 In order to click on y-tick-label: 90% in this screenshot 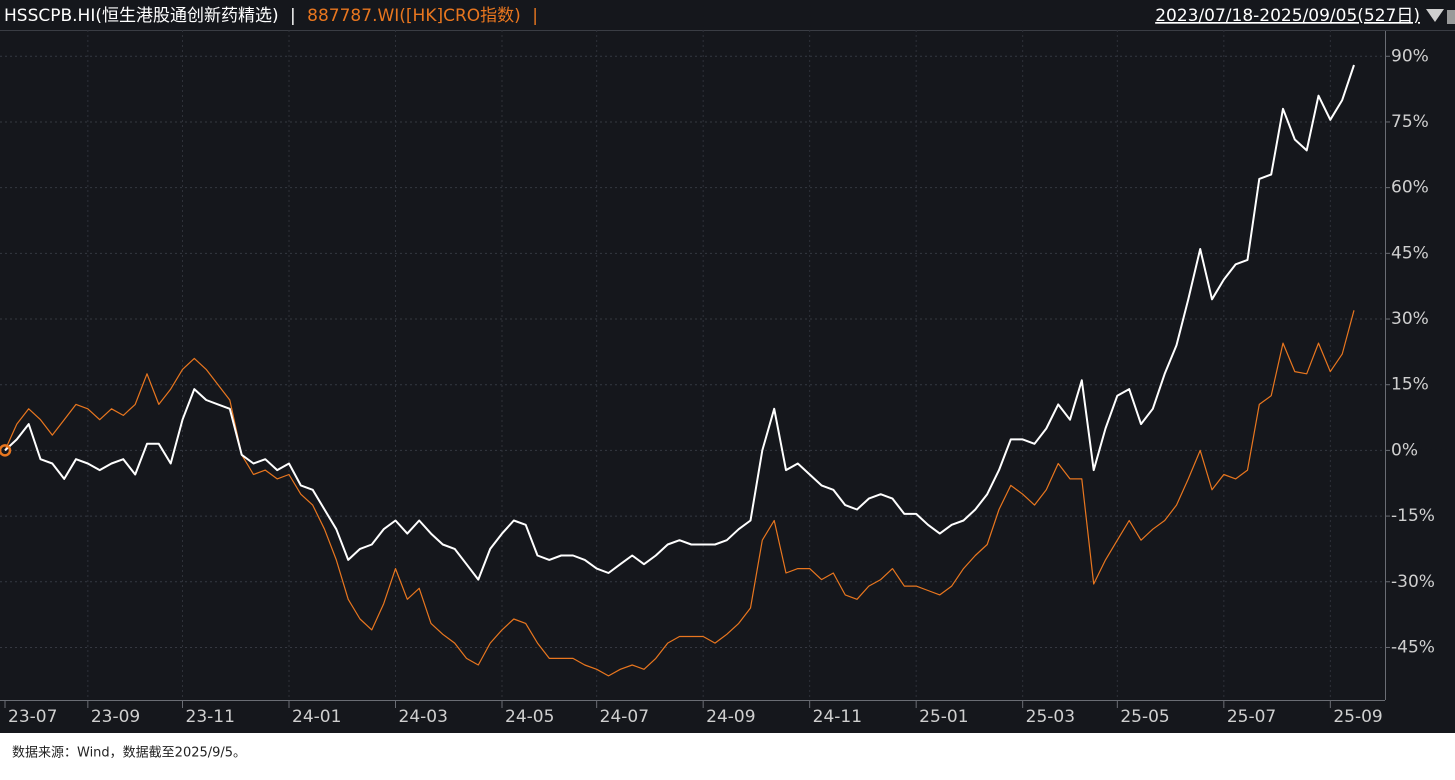, I will do `click(1410, 56)`.